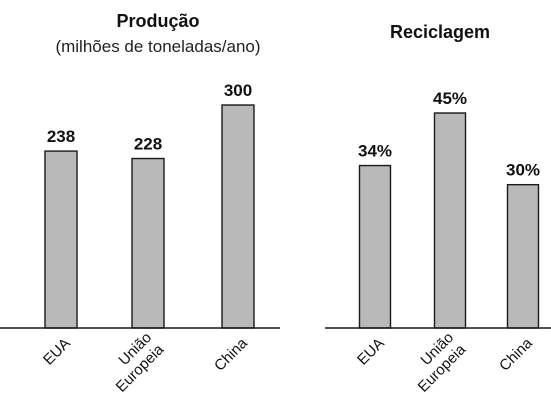 This screenshot has height=414, width=551. What do you see at coordinates (134, 362) in the screenshot?
I see `production-category-label-uniao-europeia: UniãoEuropeia` at bounding box center [134, 362].